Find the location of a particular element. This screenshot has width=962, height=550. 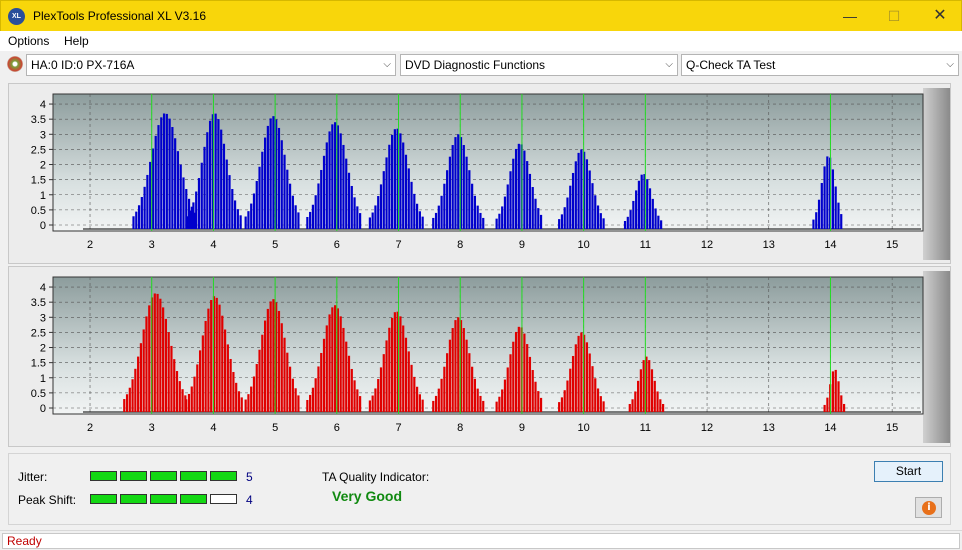

start-button: Start is located at coordinates (908, 471).